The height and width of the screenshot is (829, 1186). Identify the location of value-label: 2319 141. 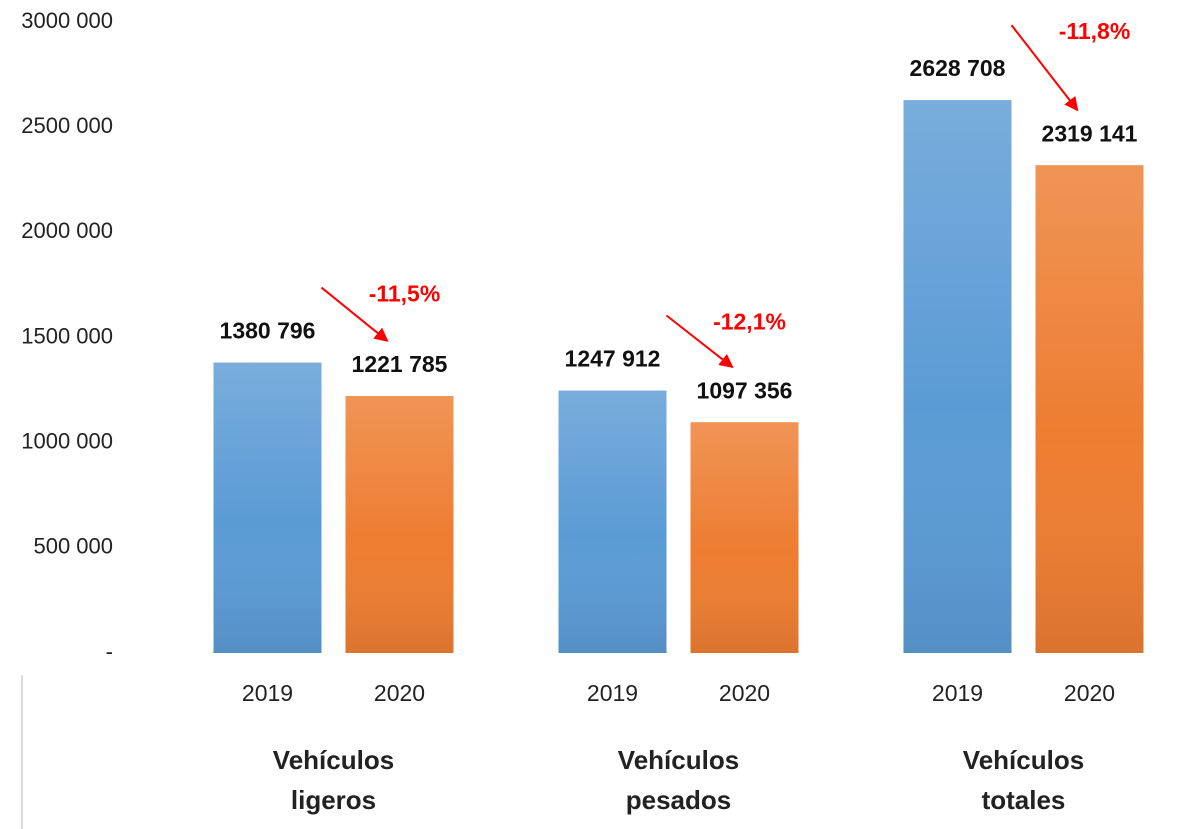
(1090, 133).